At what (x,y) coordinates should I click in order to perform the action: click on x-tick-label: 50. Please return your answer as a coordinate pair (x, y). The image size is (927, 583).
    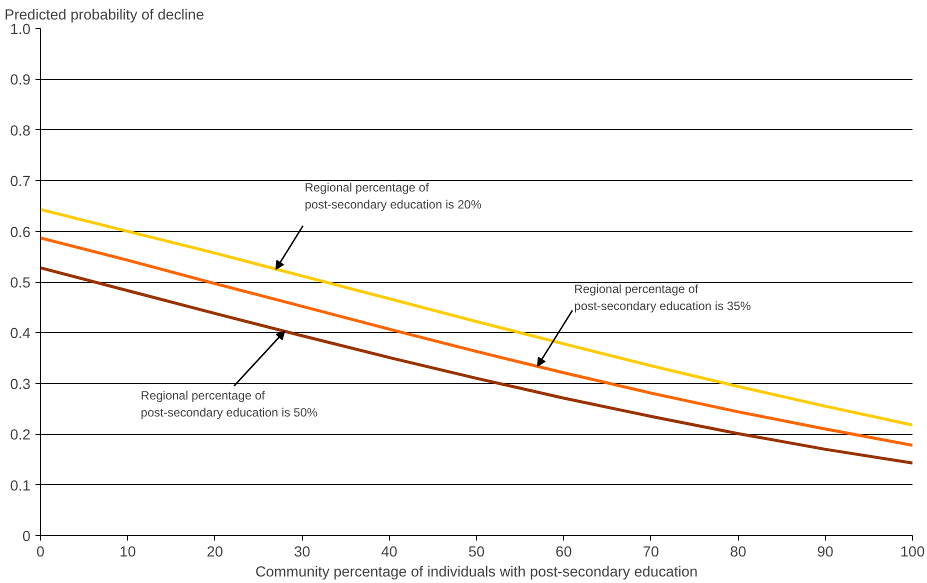
    Looking at the image, I should click on (476, 552).